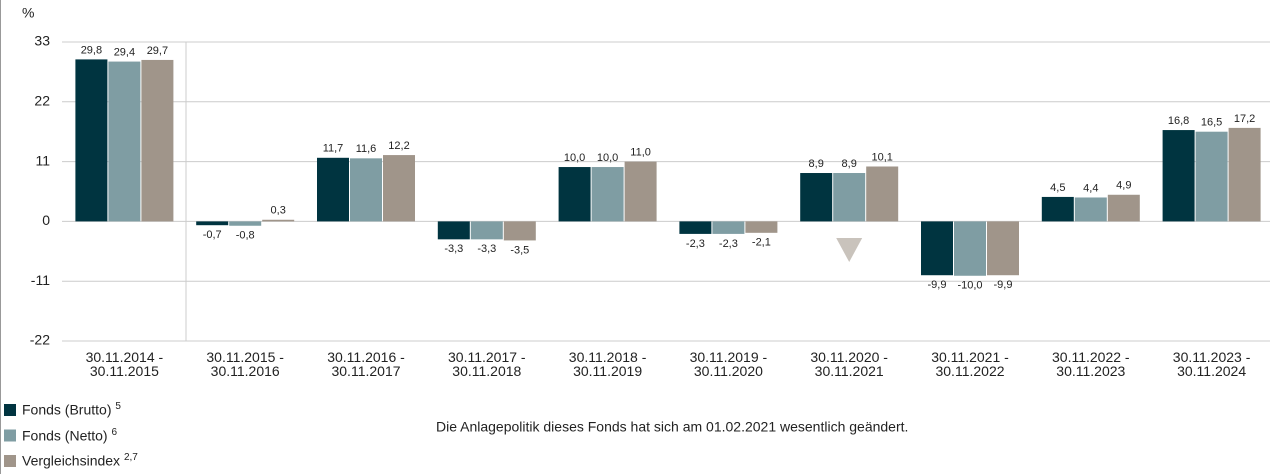 The image size is (1285, 474). Describe the element at coordinates (71, 460) in the screenshot. I see `legend-label: Vergleichsindex` at that location.